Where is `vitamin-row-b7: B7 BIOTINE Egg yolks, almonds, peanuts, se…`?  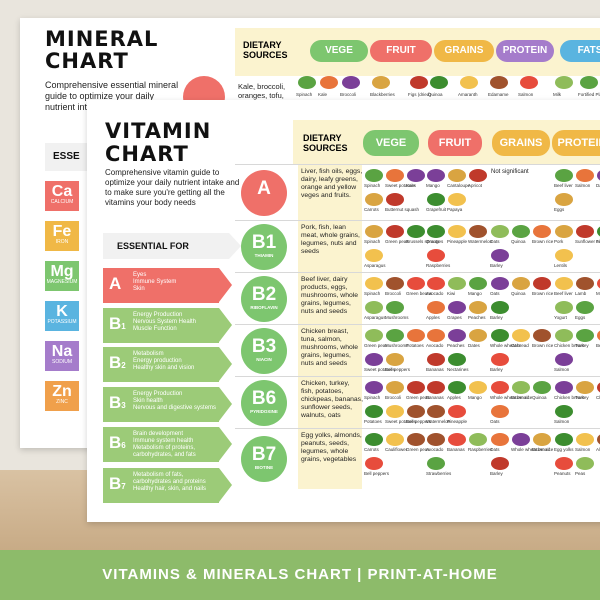 vitamin-row-b7: B7 BIOTINE Egg yolks, almonds, peanuts, se… is located at coordinates (417, 458).